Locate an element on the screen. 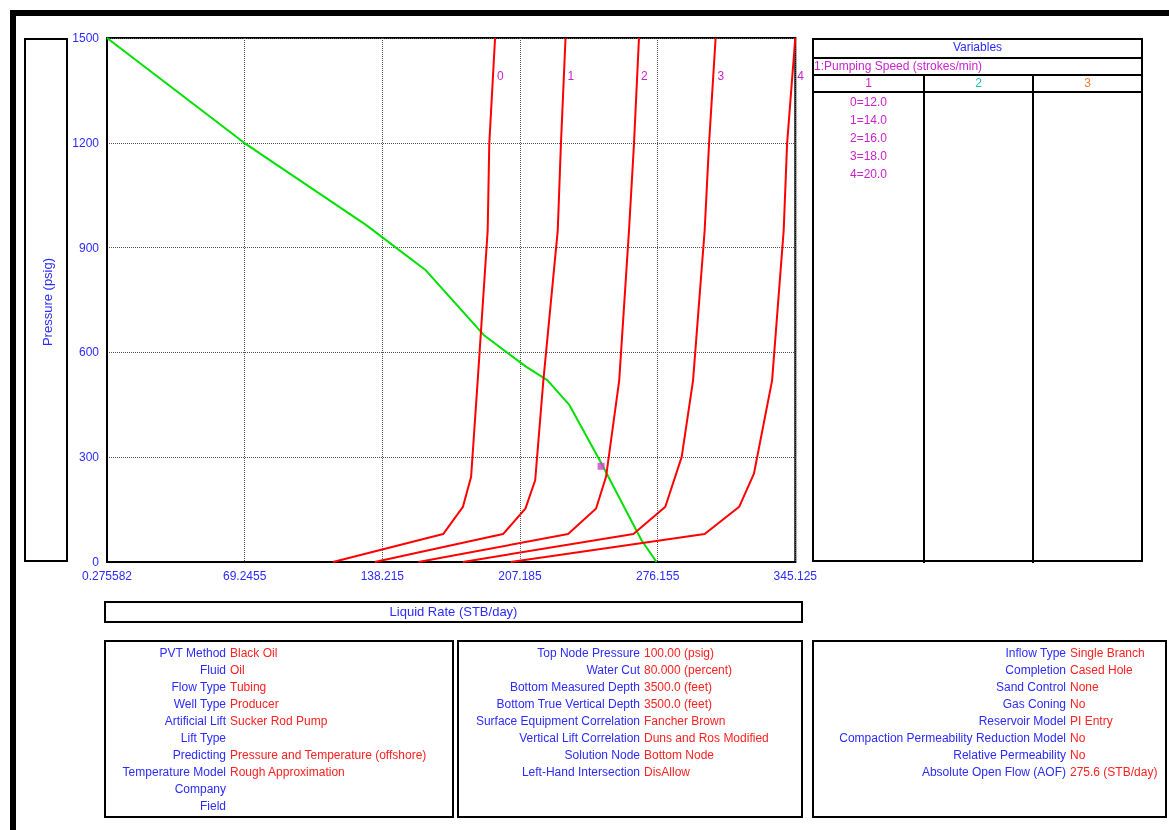  text: Fluid is located at coordinates (212, 670).